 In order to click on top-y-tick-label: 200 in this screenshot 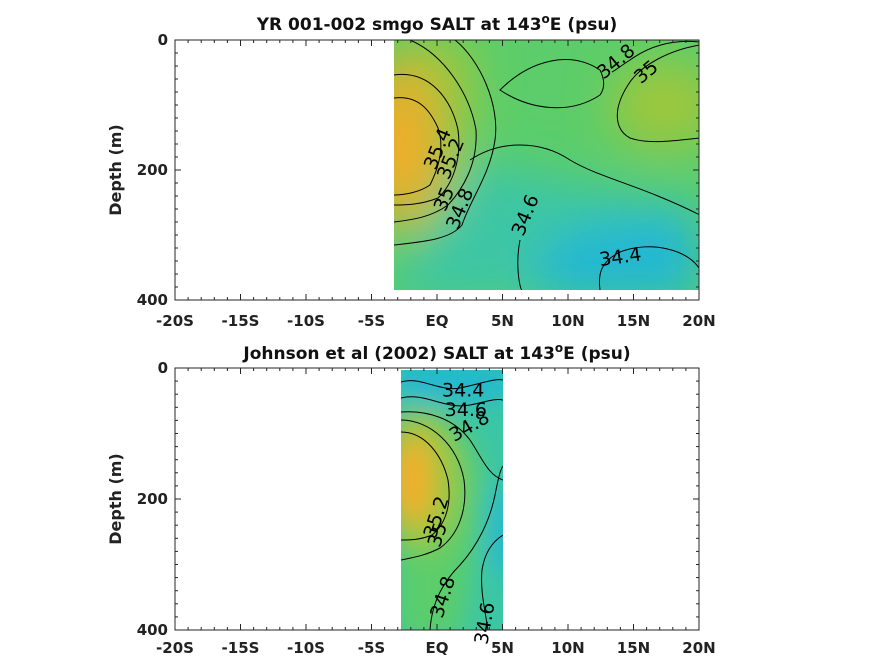, I will do `click(152, 170)`.